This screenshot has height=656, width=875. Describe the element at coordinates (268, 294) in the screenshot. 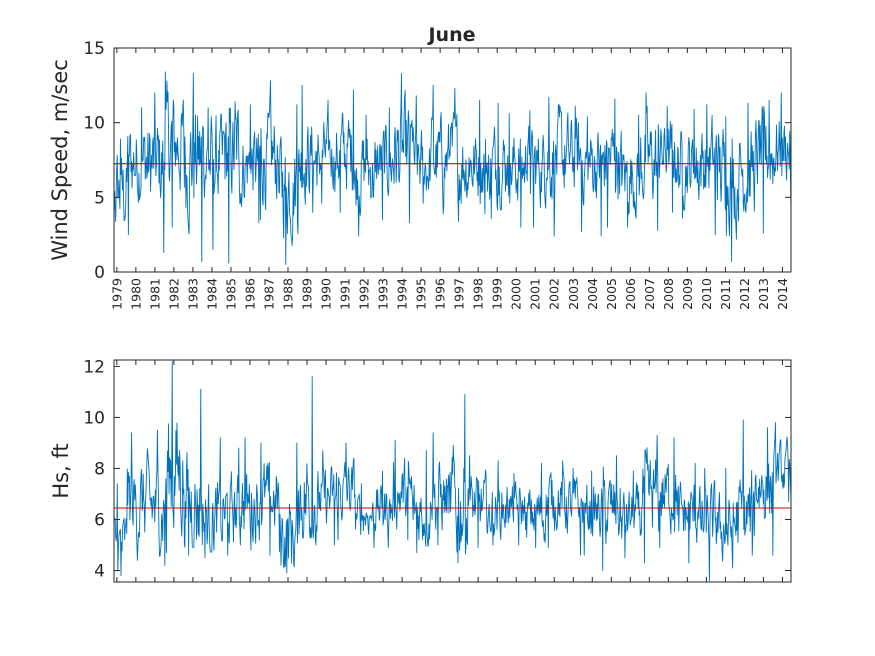

I see `x-tick-label: 1987` at that location.